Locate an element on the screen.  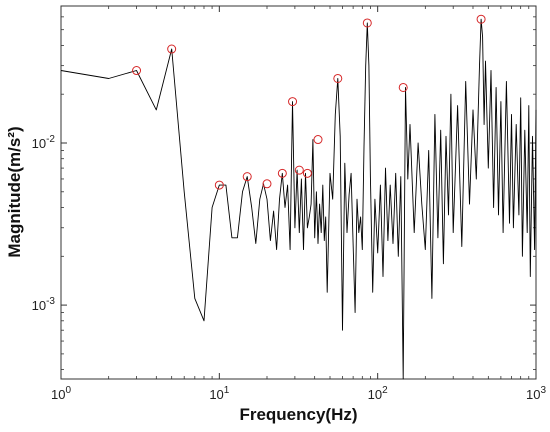
x-tick-label: 10³ is located at coordinates (536, 393).